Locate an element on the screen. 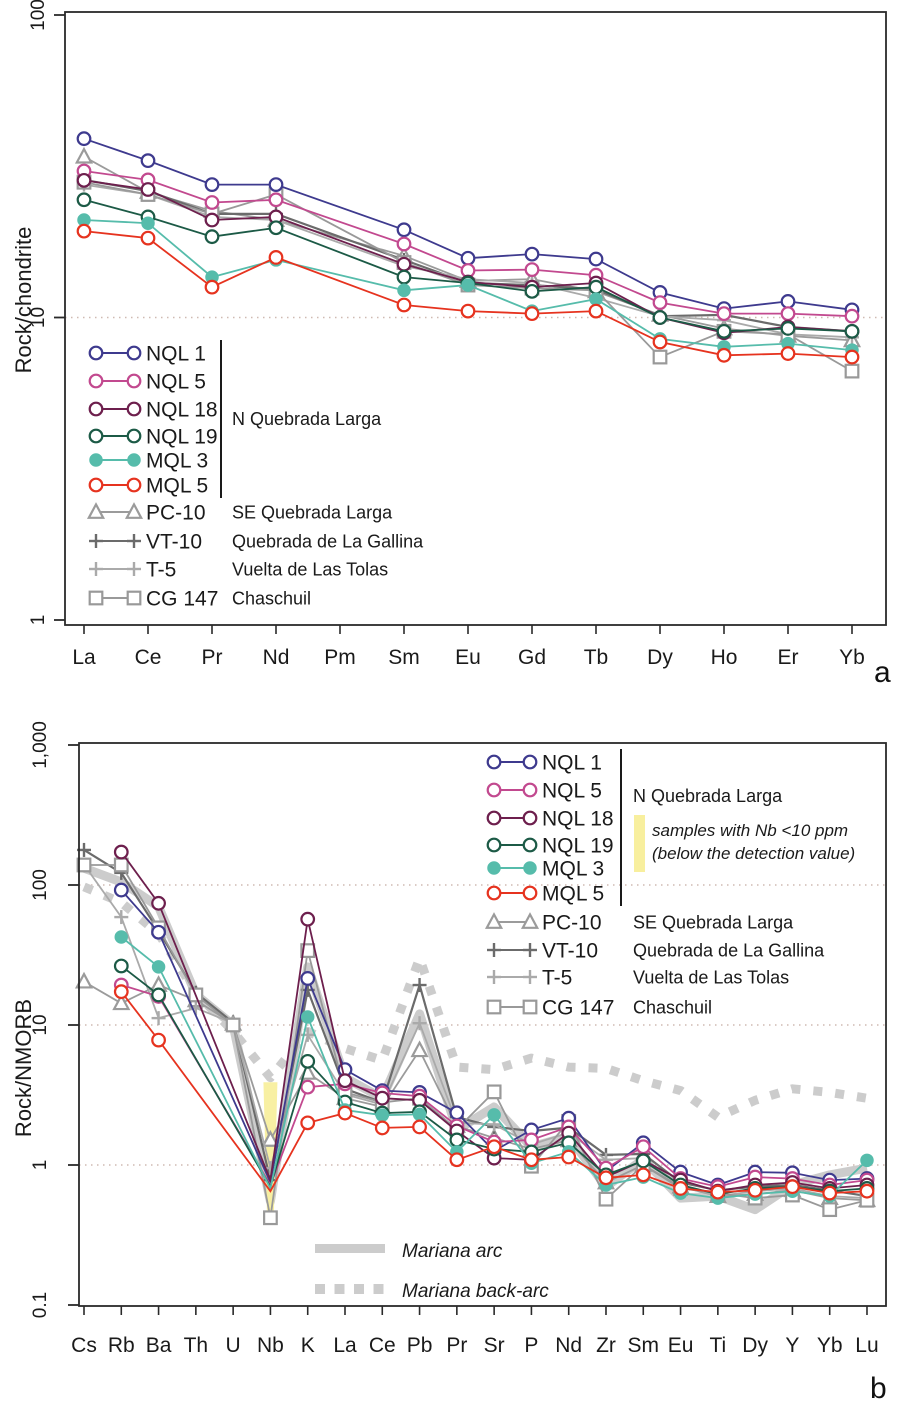 Image resolution: width=901 pixels, height=1410 pixels. x-tick-label-lu: Lu is located at coordinates (866, 1345).